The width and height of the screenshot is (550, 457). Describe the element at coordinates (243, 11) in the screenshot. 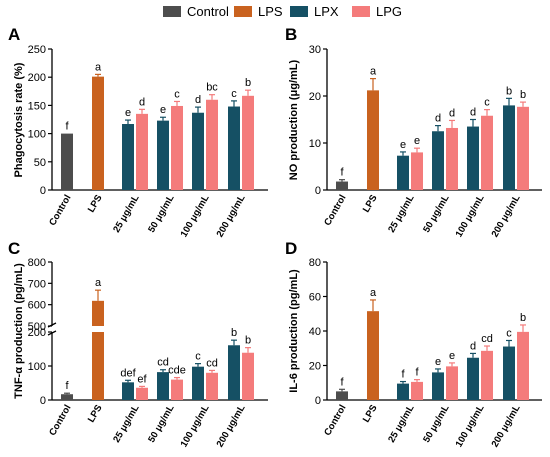

I see `legend-swatch-lps` at that location.